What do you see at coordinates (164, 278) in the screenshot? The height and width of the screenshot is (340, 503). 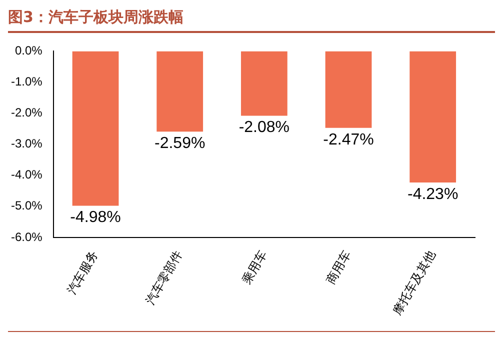 I see `x-tick-label: 汽车零部件` at bounding box center [164, 278].